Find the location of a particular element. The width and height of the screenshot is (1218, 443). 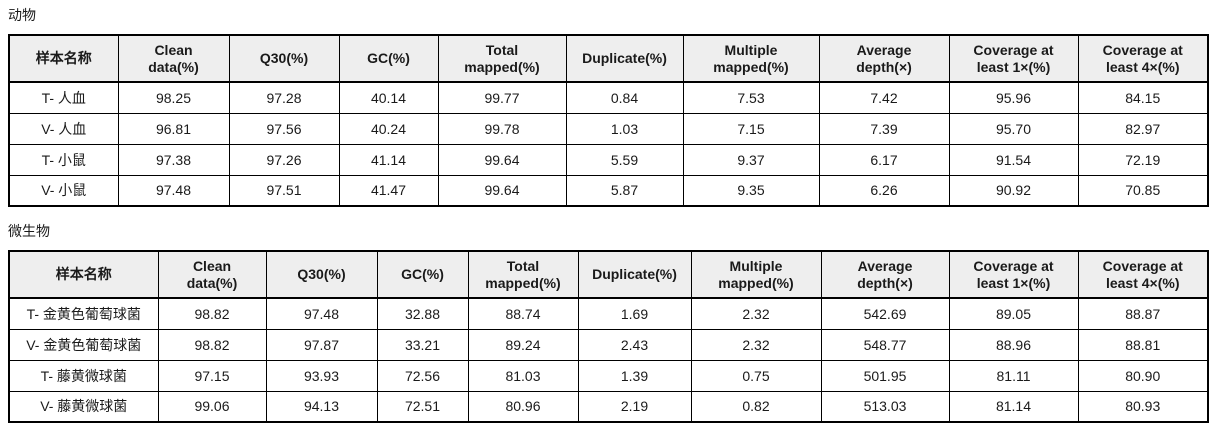

value-cell: 99.06 is located at coordinates (212, 406).